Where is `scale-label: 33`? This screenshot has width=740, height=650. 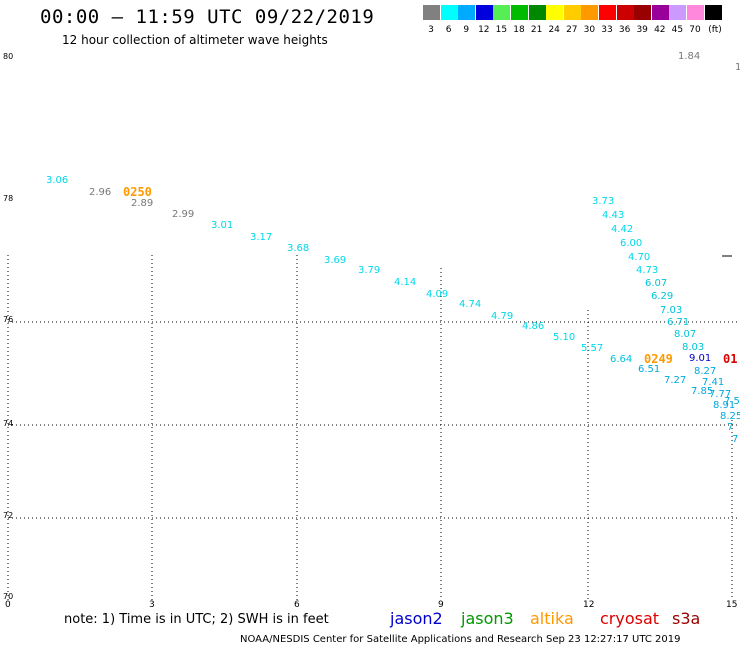 scale-label: 33 is located at coordinates (607, 30).